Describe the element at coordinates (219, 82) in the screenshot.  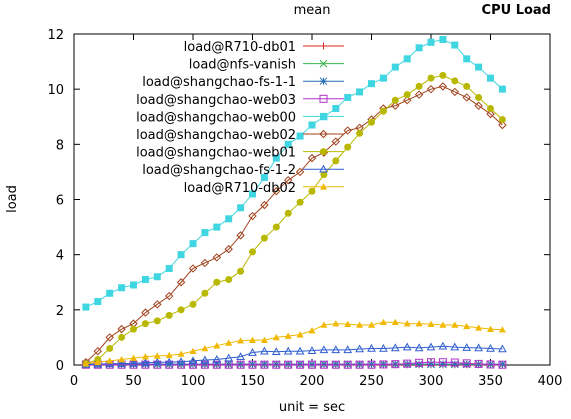
I see `legend-label: load@shangchao-fs-1-1` at that location.